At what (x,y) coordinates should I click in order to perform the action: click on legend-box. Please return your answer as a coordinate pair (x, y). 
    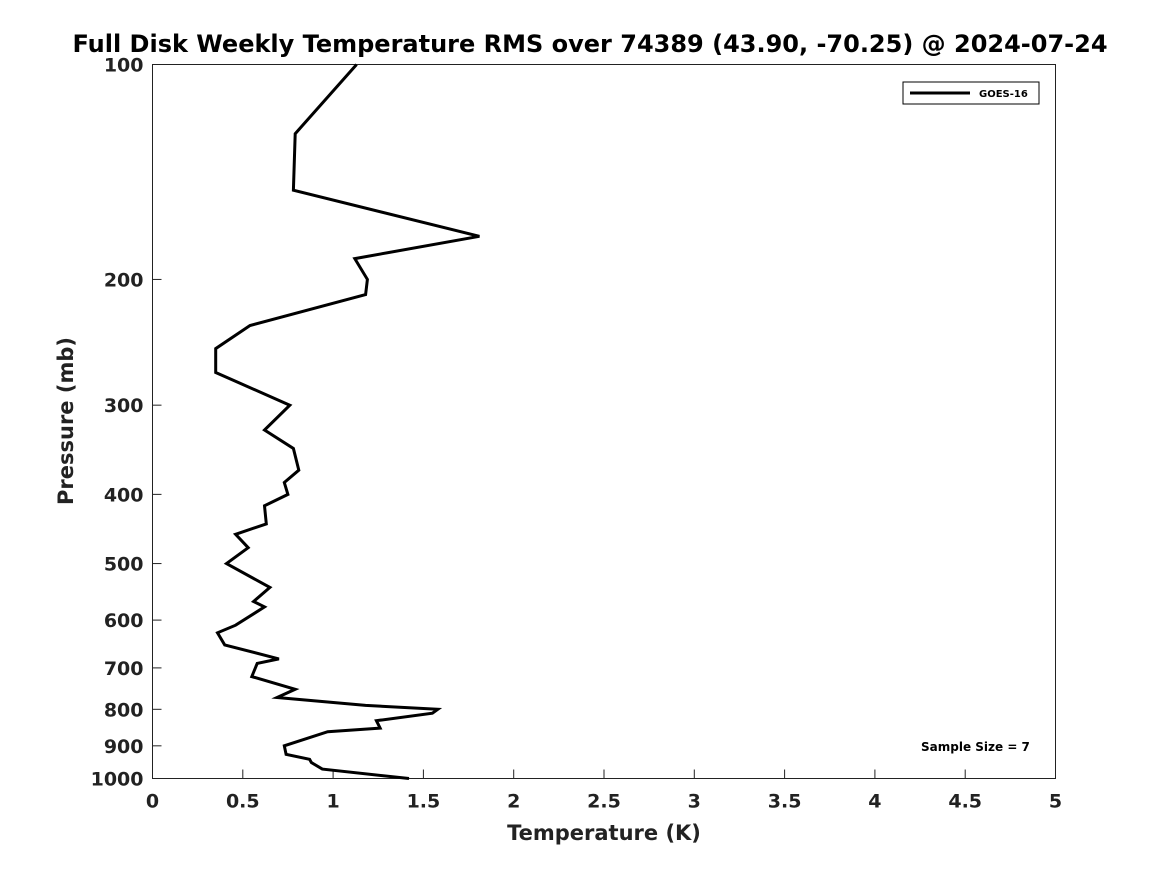
    Looking at the image, I should click on (971, 93).